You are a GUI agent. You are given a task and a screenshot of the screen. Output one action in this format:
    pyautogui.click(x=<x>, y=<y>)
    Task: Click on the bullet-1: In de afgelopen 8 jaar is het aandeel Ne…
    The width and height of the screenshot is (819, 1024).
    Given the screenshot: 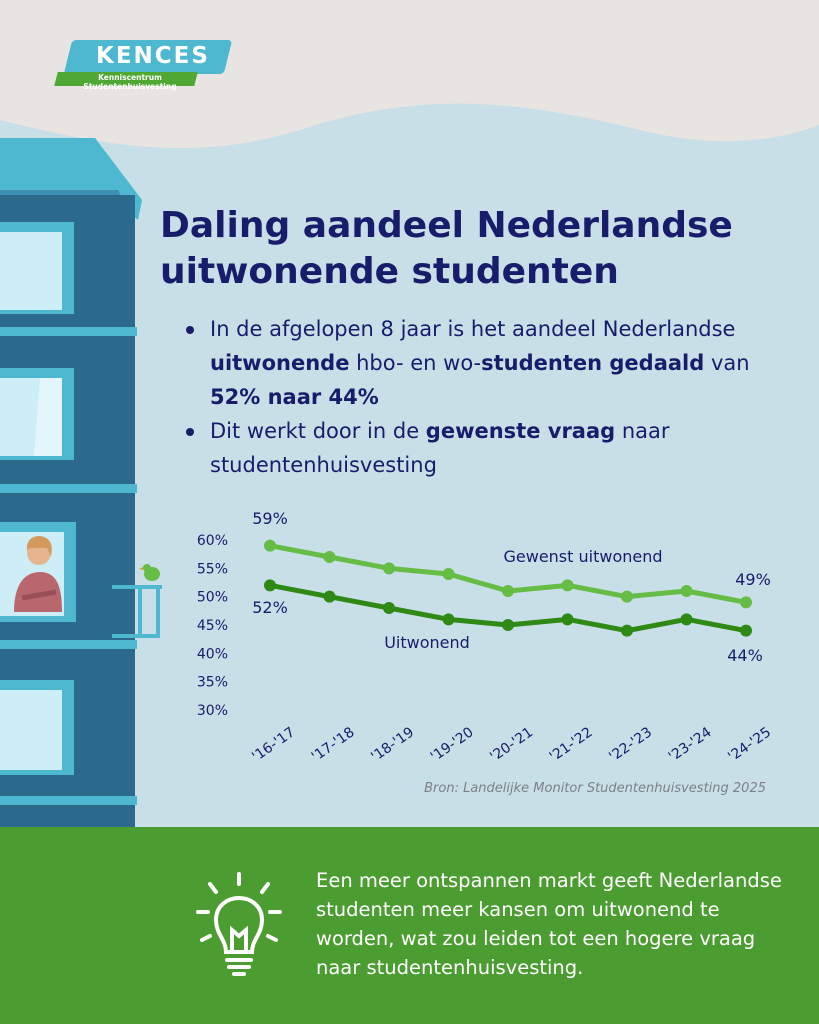 What is the action you would take?
    pyautogui.click(x=485, y=363)
    